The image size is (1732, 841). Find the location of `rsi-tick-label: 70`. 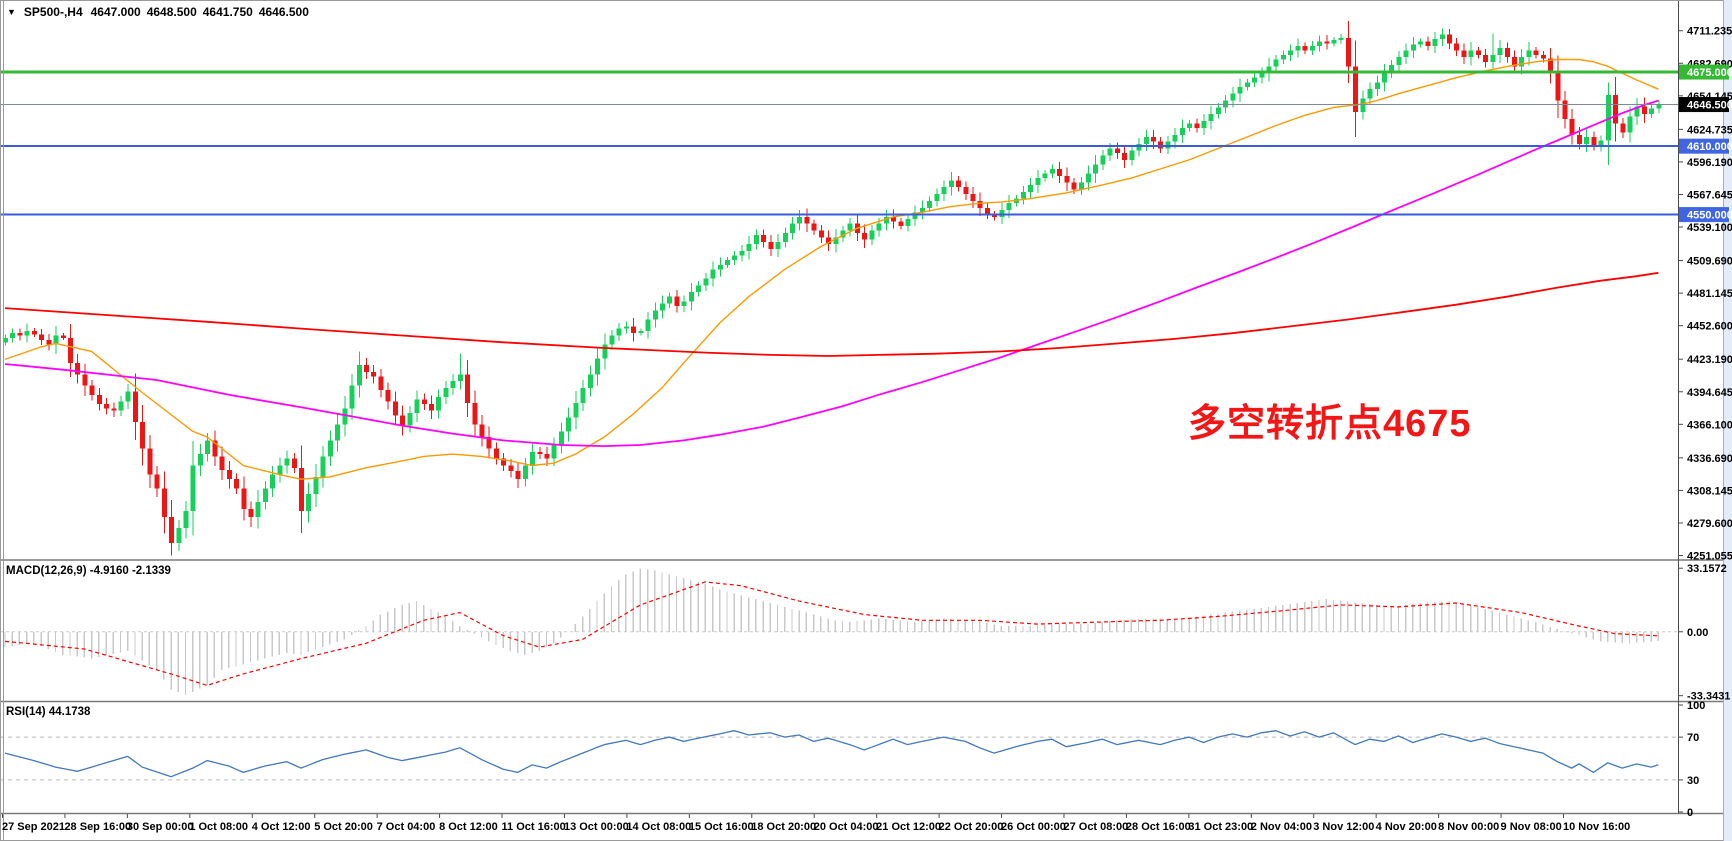

rsi-tick-label: 70 is located at coordinates (1693, 738).